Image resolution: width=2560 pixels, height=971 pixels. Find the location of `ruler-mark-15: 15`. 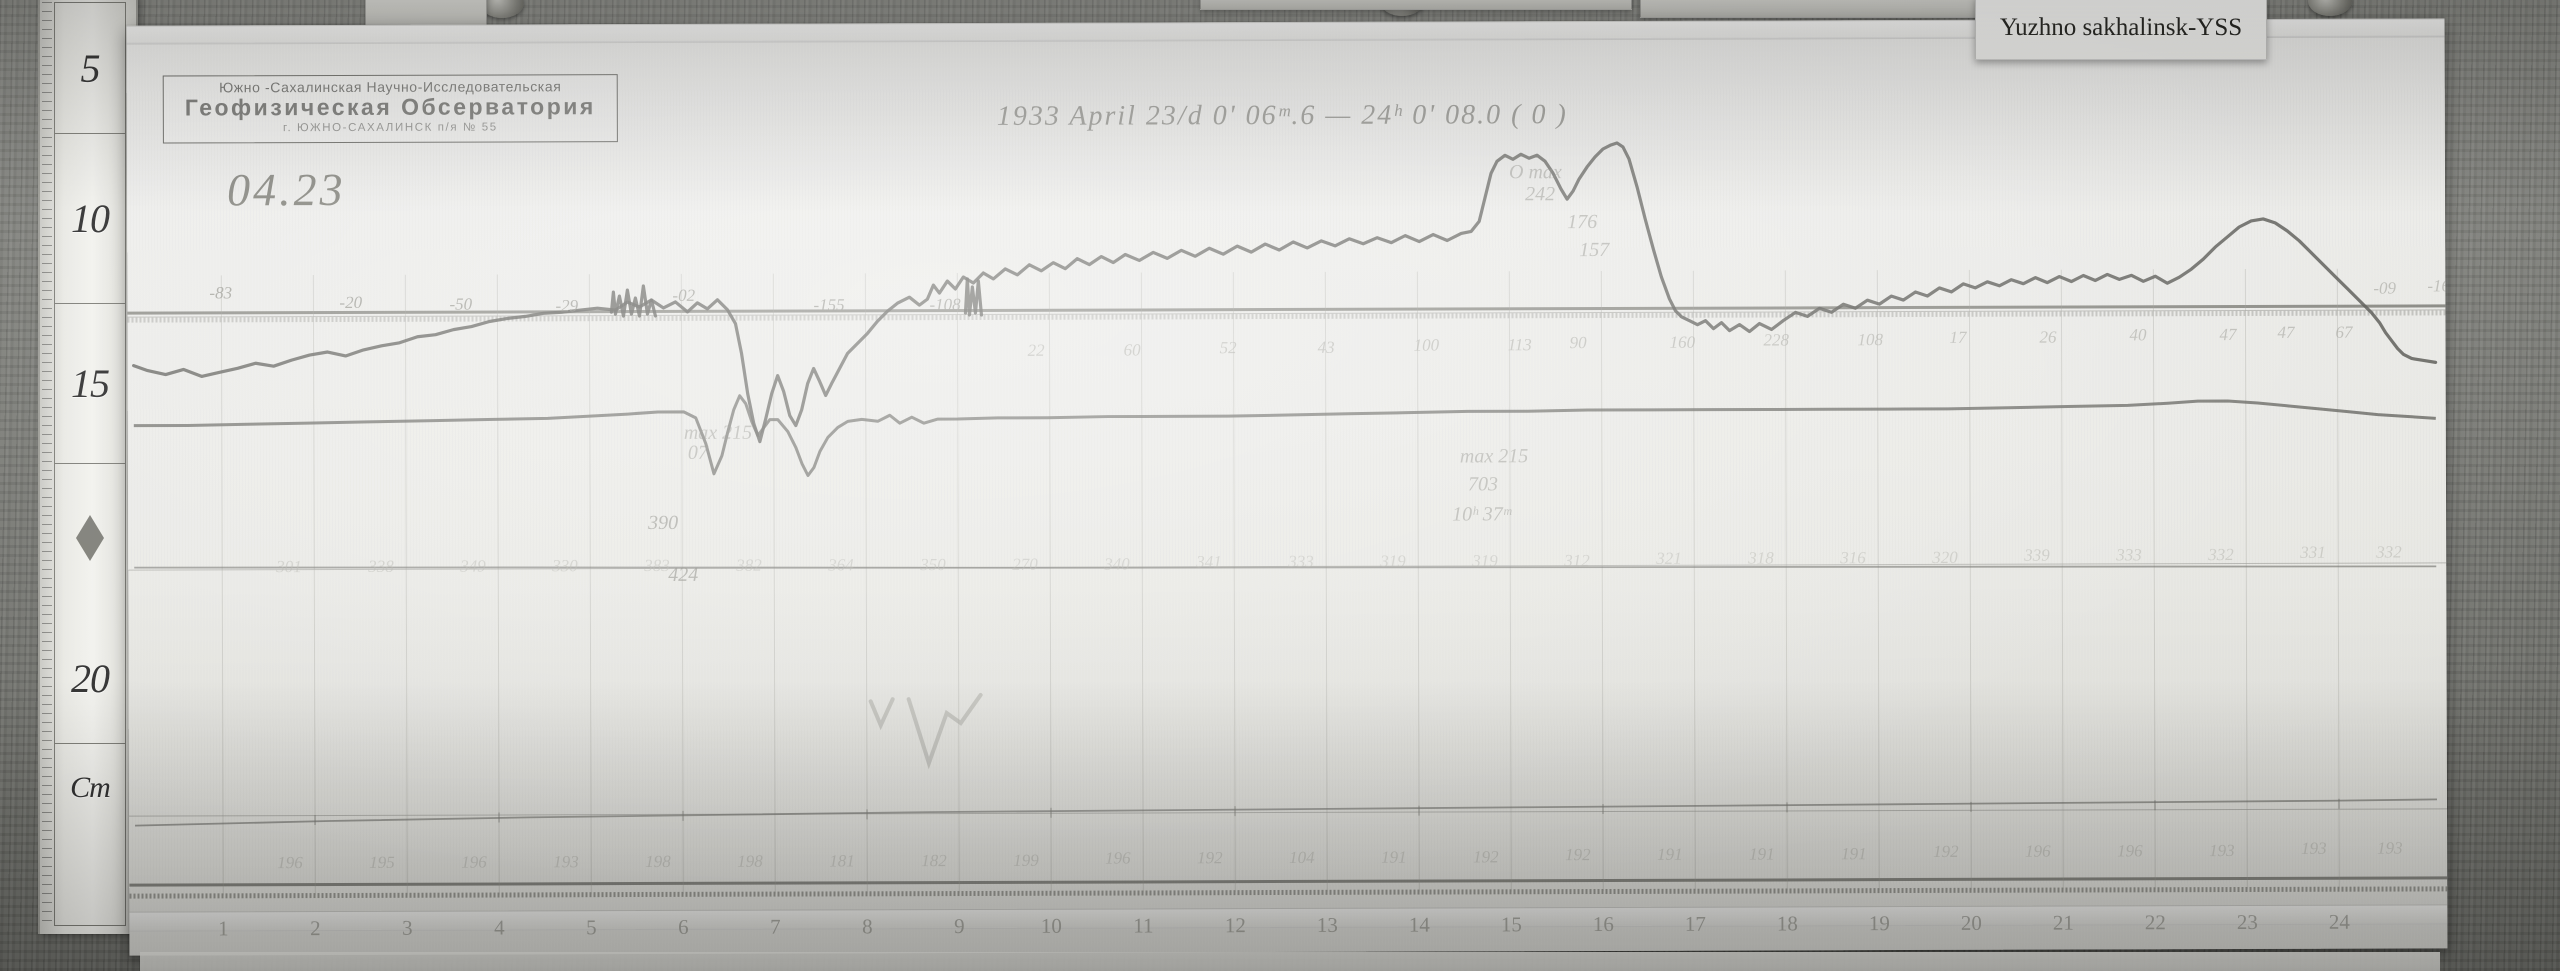

ruler-mark-15: 15 is located at coordinates (90, 383).